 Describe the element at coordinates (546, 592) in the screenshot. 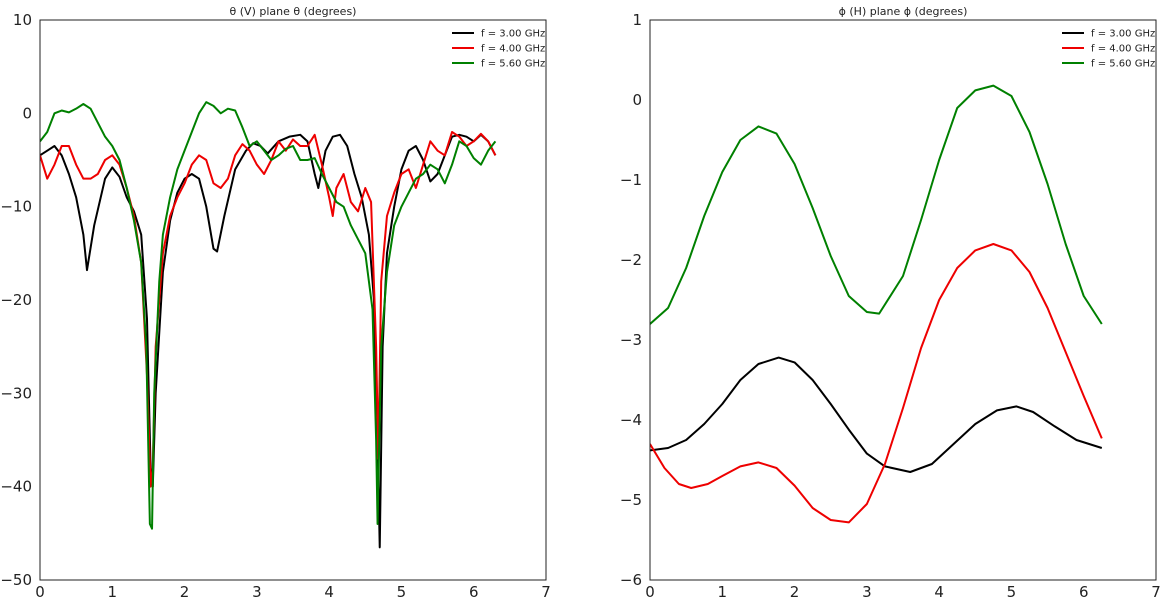

I see `theta-v-plane-x-tick-label: 7` at that location.